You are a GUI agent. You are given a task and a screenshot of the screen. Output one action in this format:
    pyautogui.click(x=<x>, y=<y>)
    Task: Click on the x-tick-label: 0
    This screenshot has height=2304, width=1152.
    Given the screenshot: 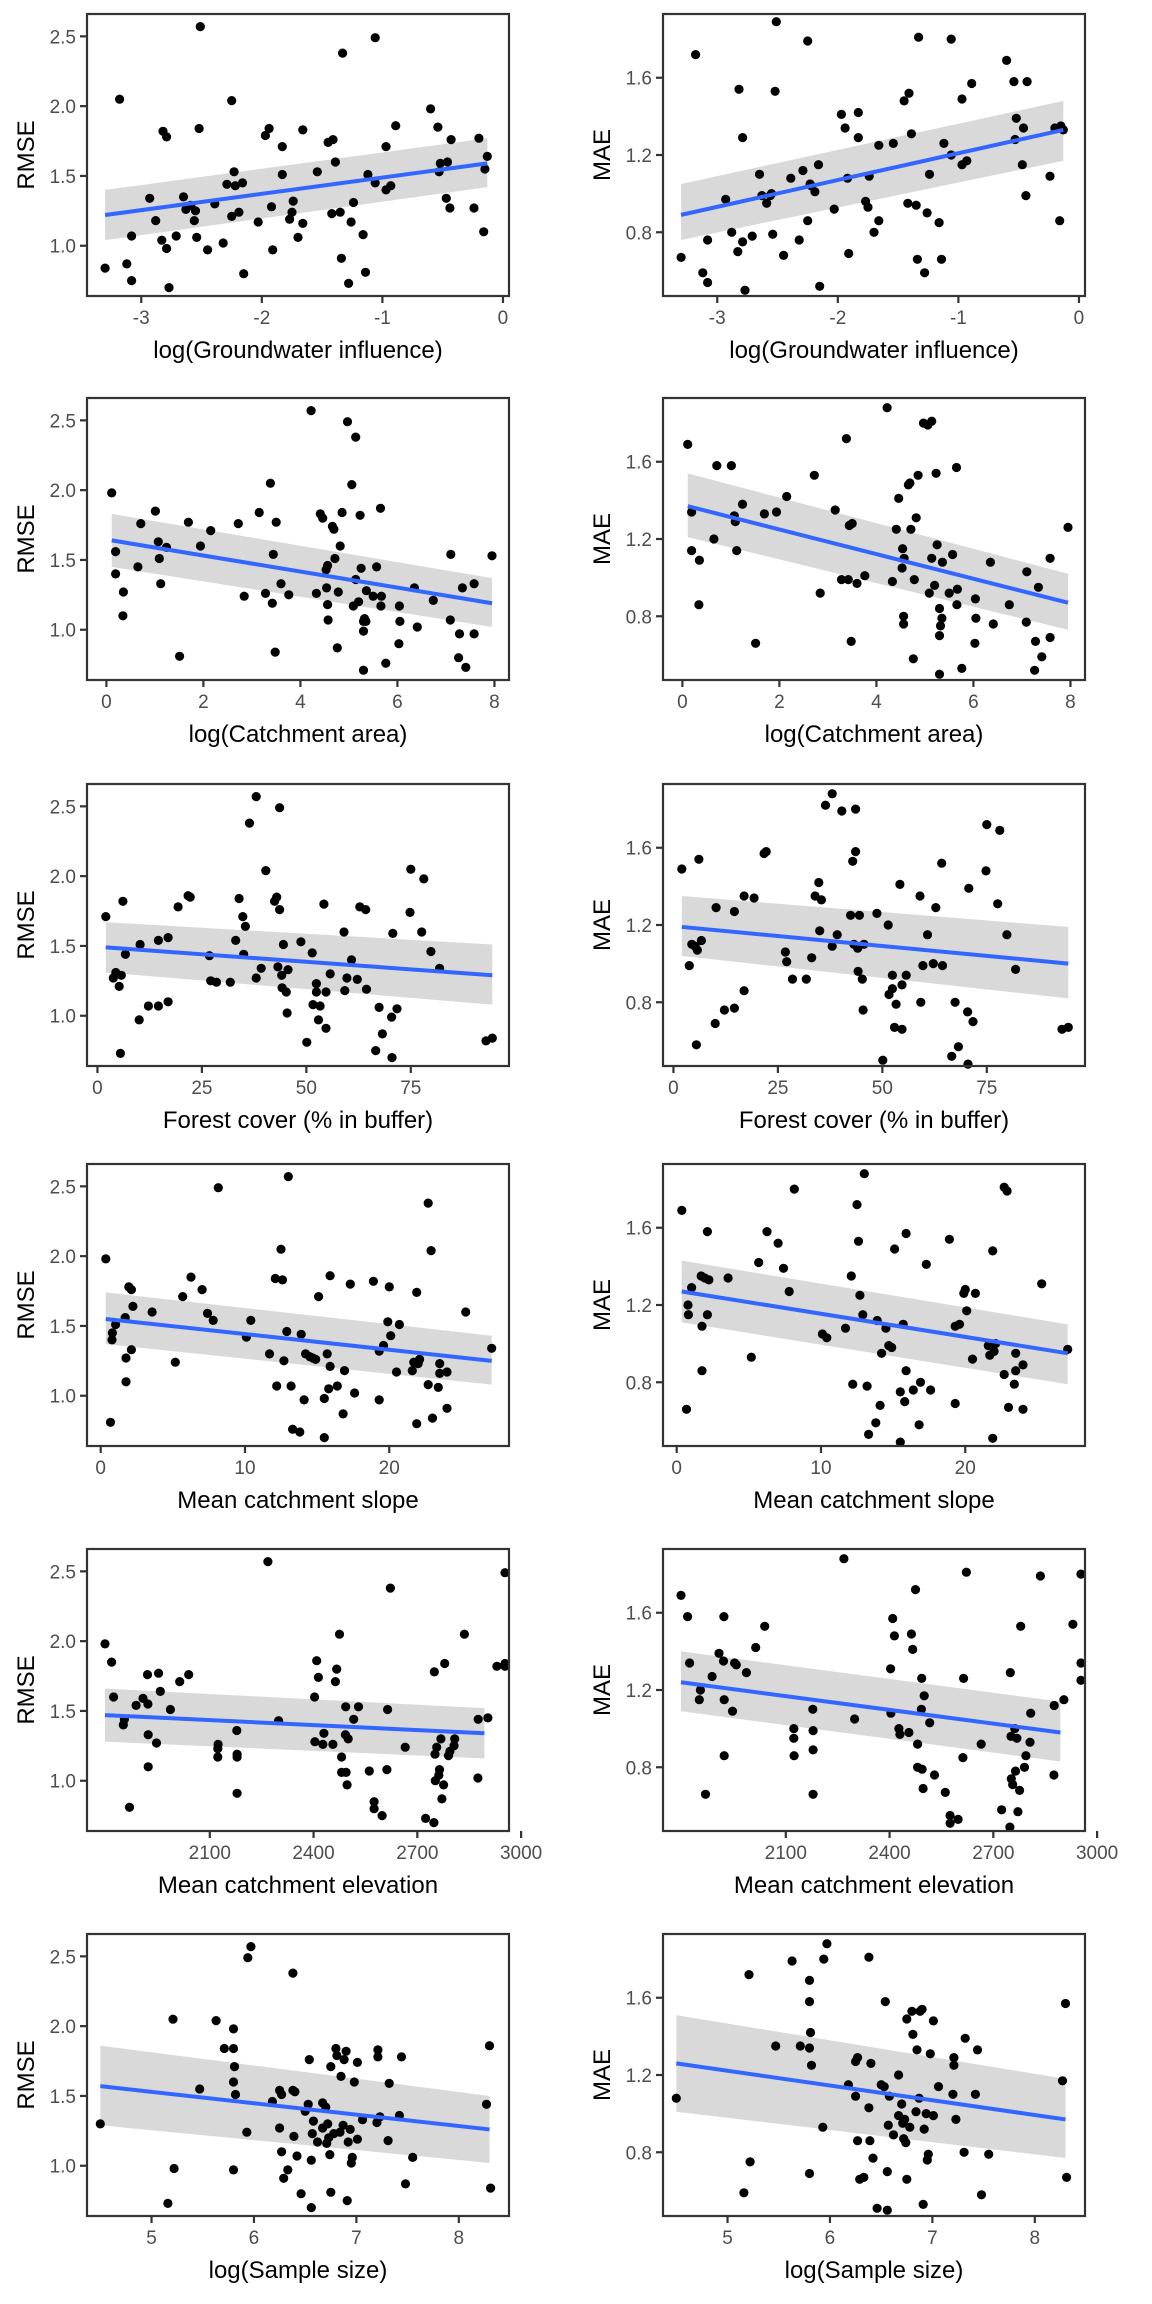 What is the action you would take?
    pyautogui.click(x=676, y=1468)
    